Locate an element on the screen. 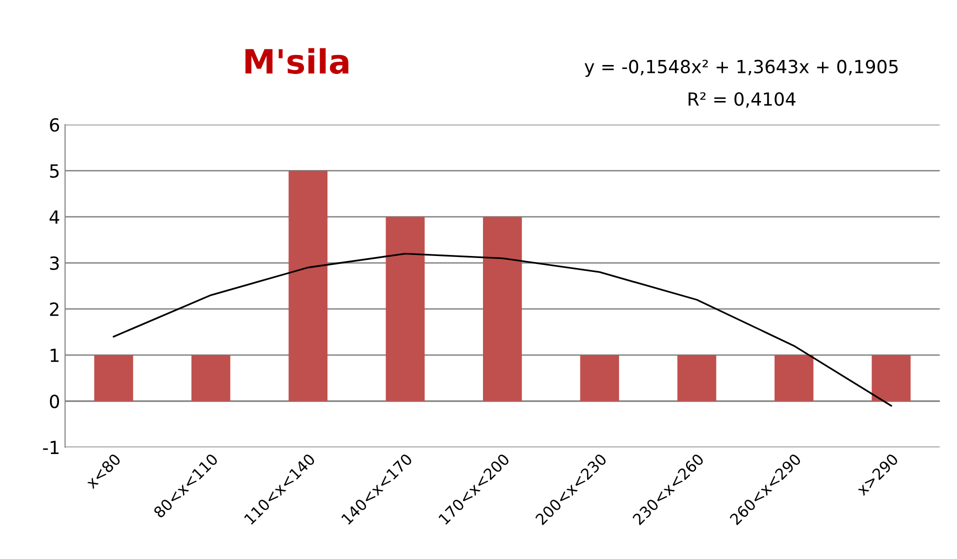 This screenshot has width=957, height=559. y-tick-label: 6 is located at coordinates (55, 125).